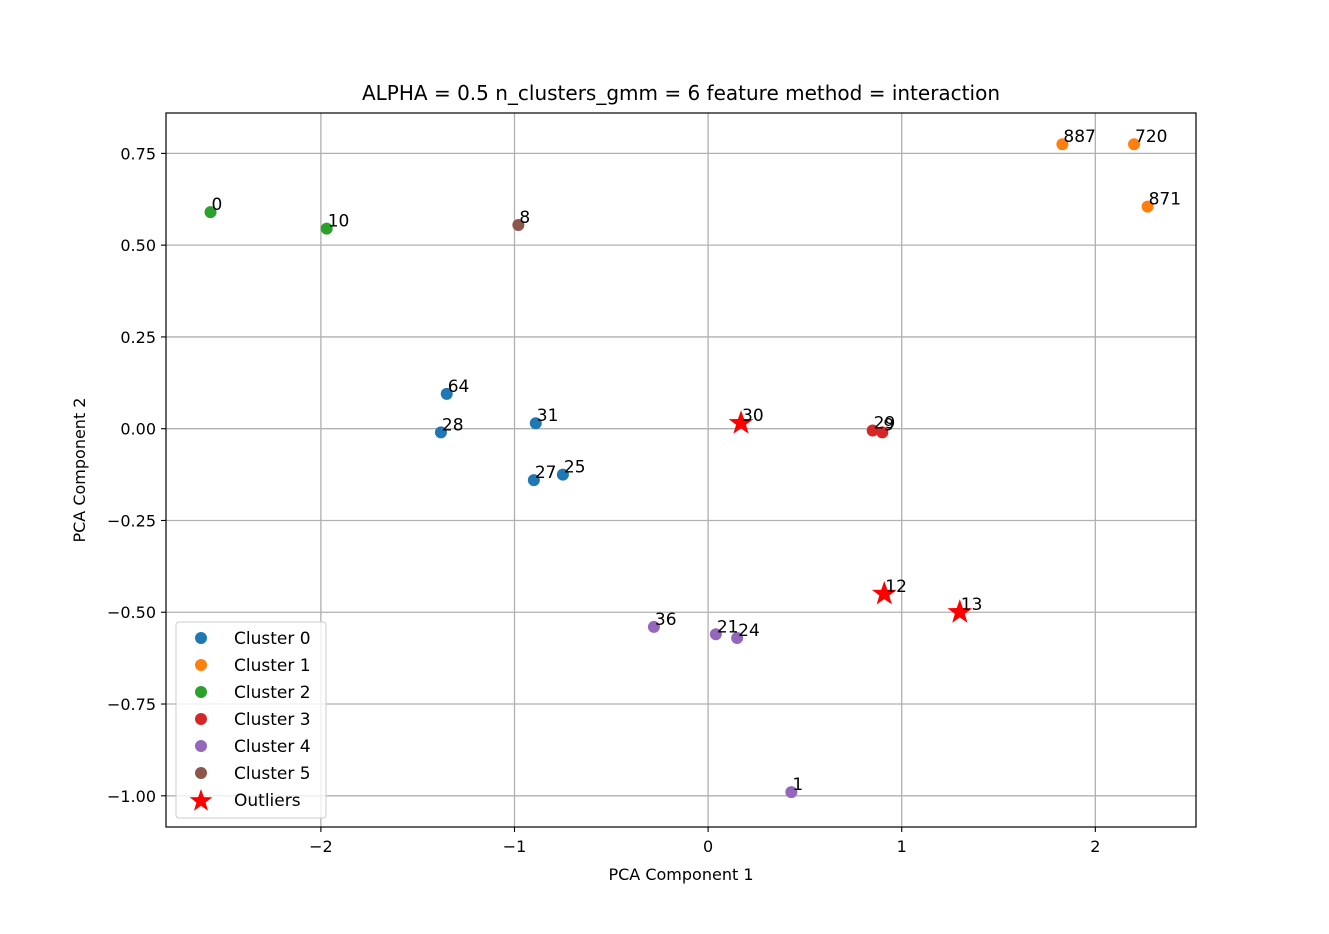  Describe the element at coordinates (217, 205) in the screenshot. I see `point-label: 0` at that location.